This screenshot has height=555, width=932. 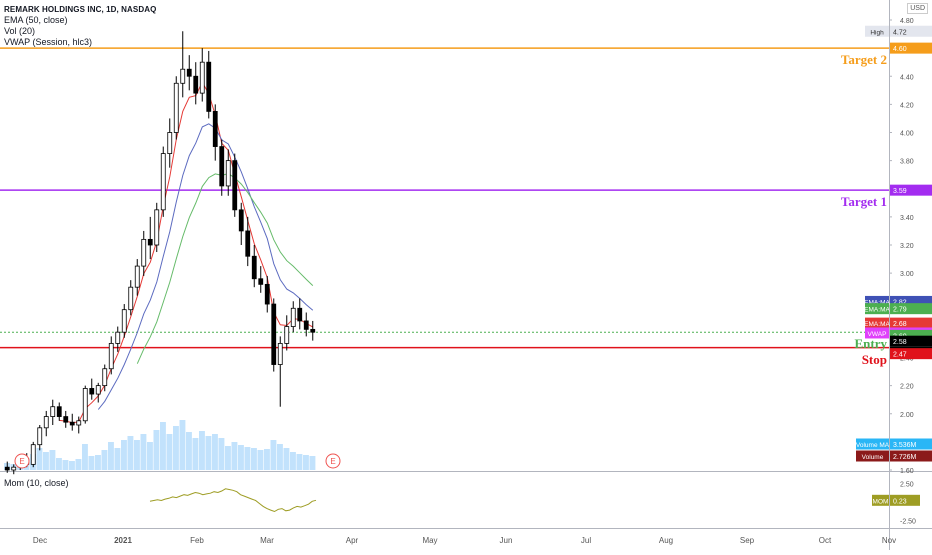 I want to click on currency-badge: USD, so click(x=917, y=8).